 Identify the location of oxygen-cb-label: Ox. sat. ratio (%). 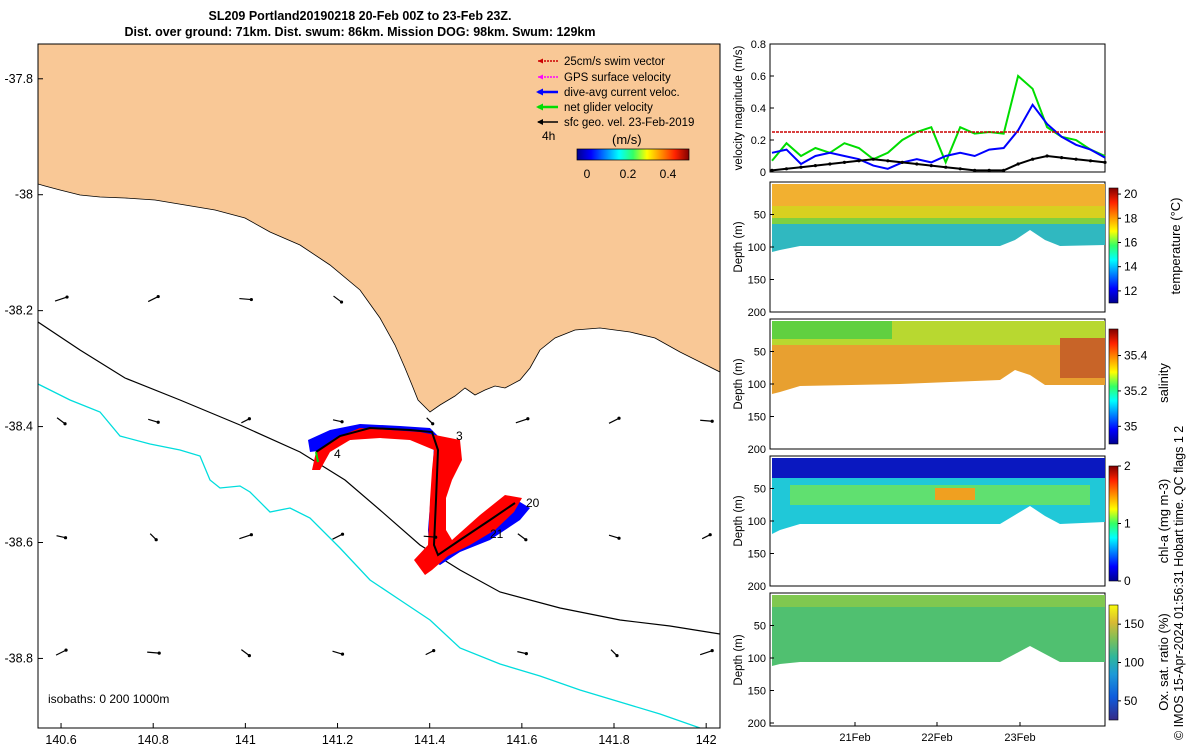
(1163, 662).